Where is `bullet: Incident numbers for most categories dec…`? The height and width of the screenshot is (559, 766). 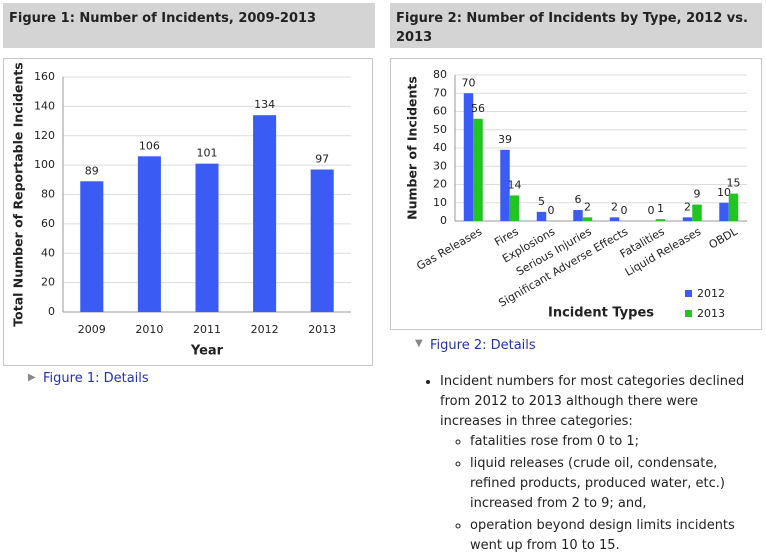 bullet: Incident numbers for most categories dec… is located at coordinates (600, 464).